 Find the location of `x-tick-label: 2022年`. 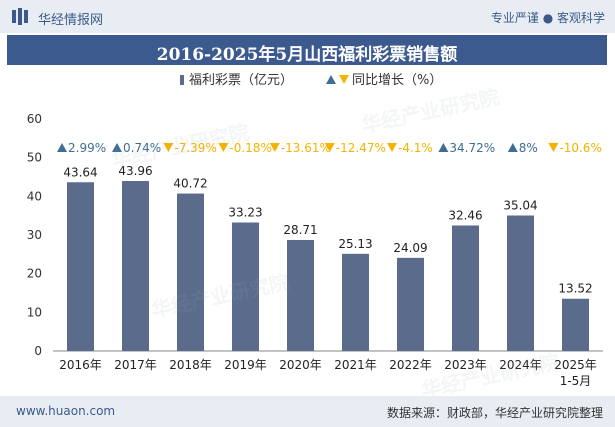

x-tick-label: 2022年 is located at coordinates (410, 365).